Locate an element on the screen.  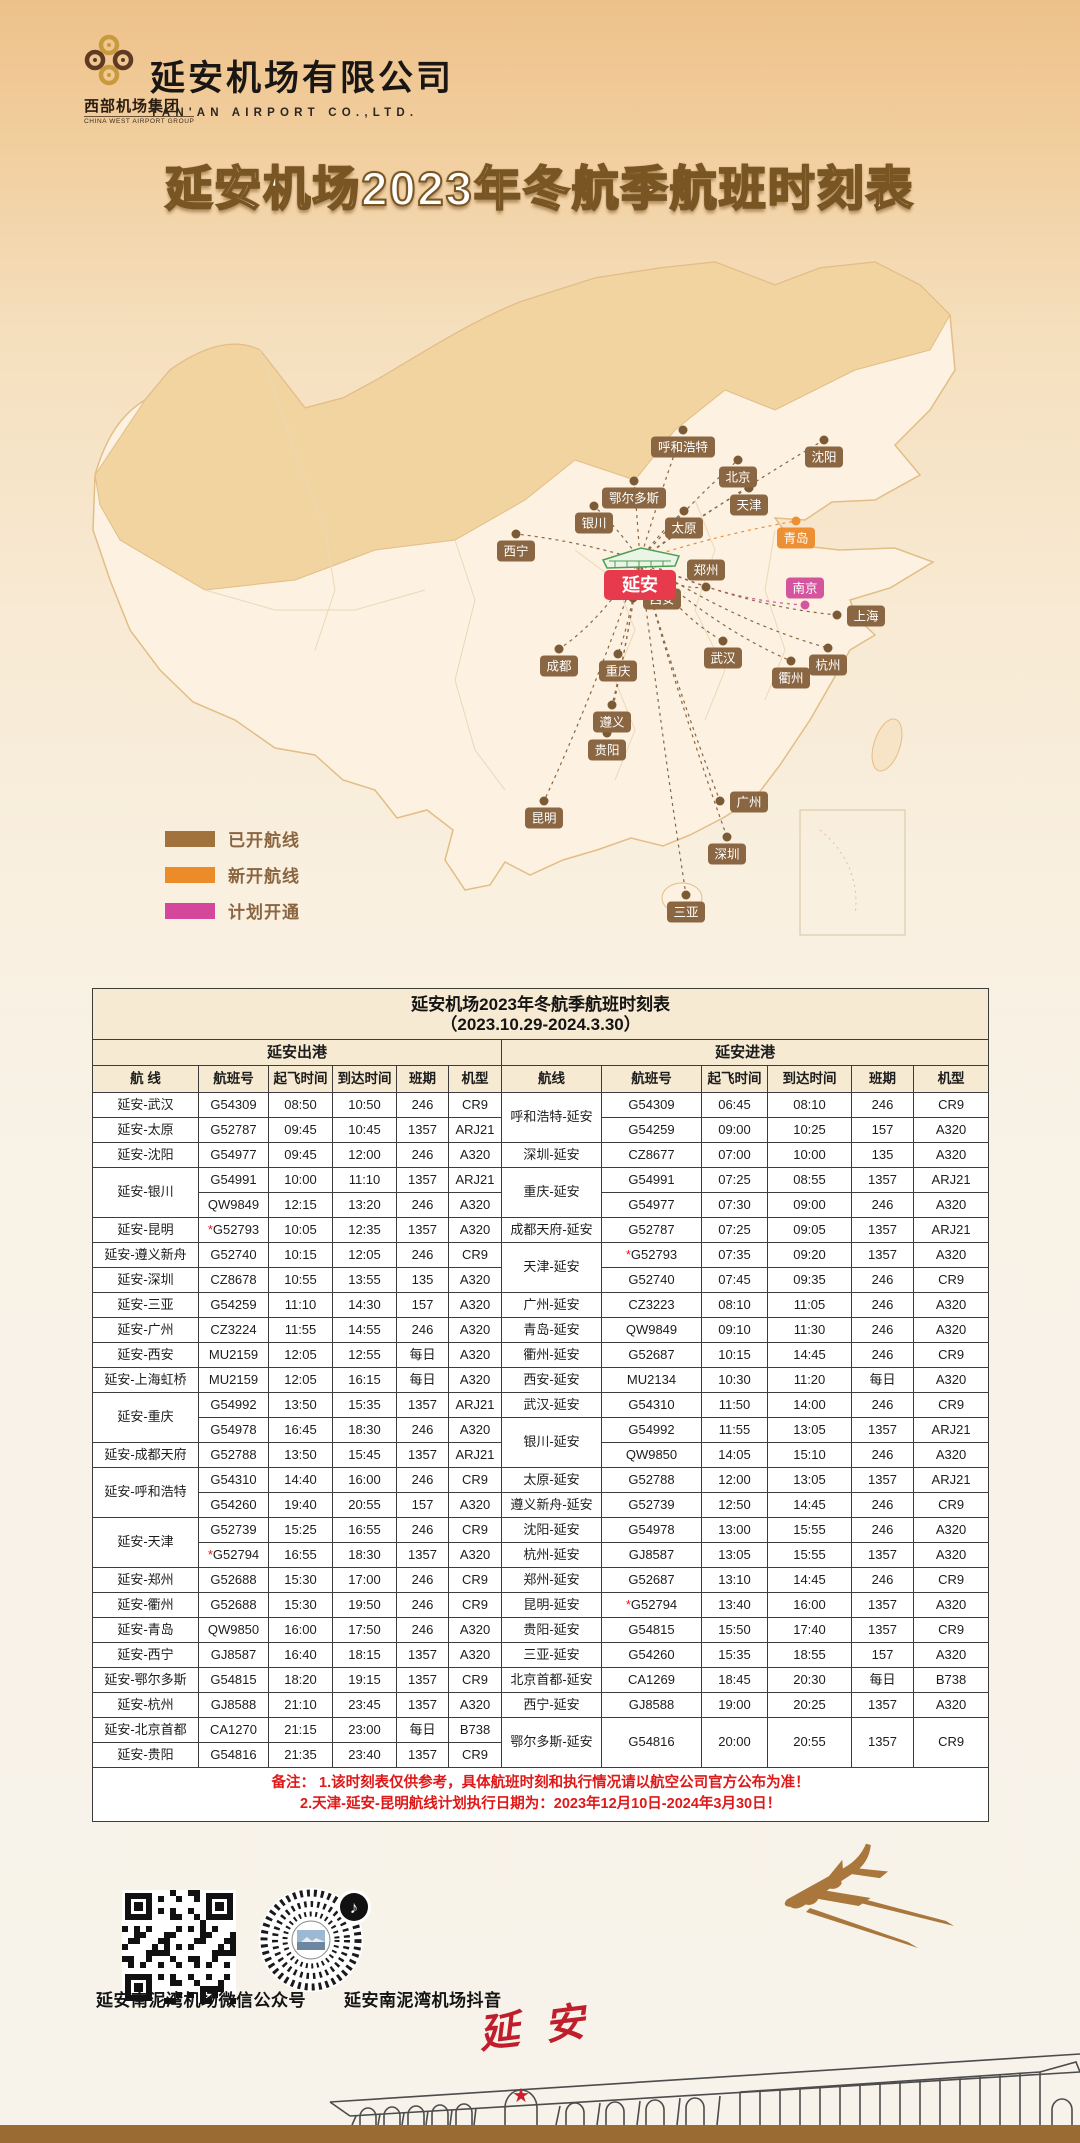
column-header: 到达时间 is located at coordinates (809, 1079).